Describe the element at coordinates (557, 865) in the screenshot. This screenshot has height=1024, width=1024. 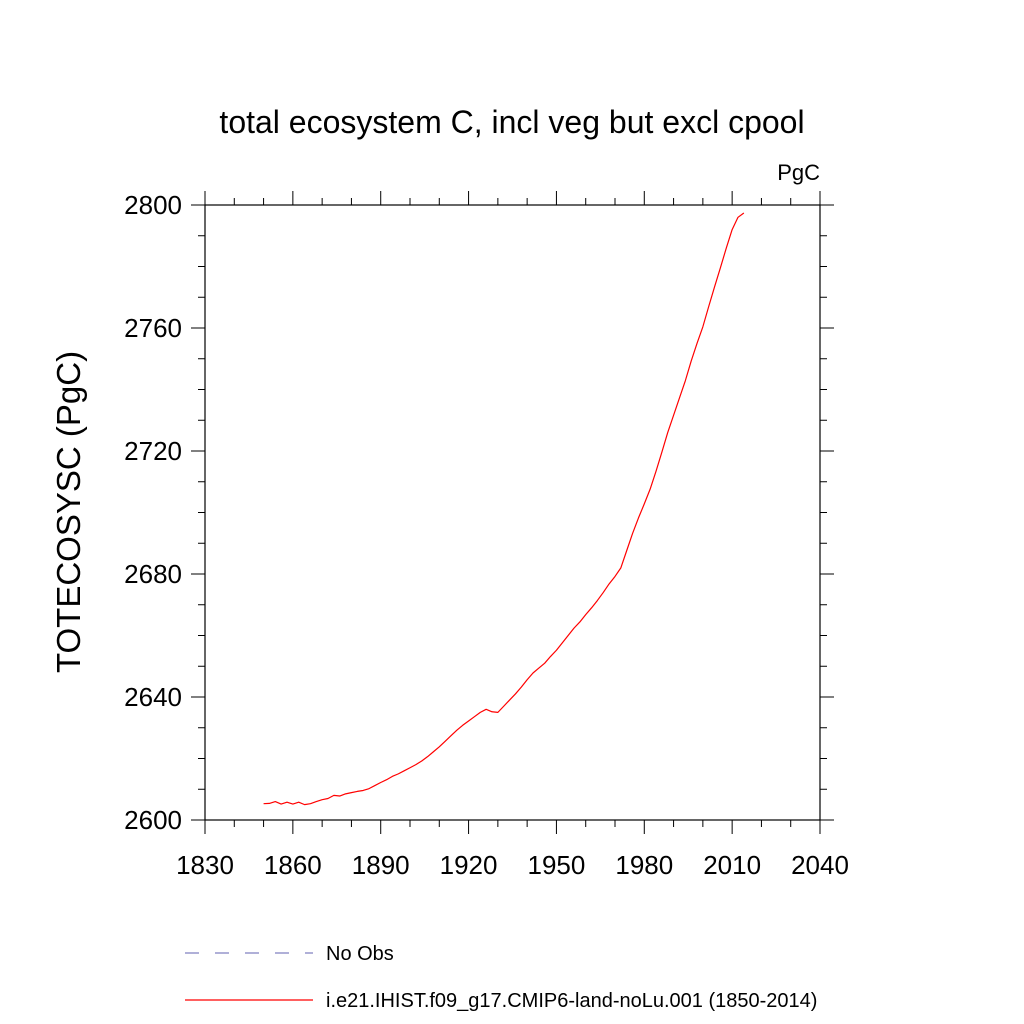
I see `x-tick-label: 1950` at that location.